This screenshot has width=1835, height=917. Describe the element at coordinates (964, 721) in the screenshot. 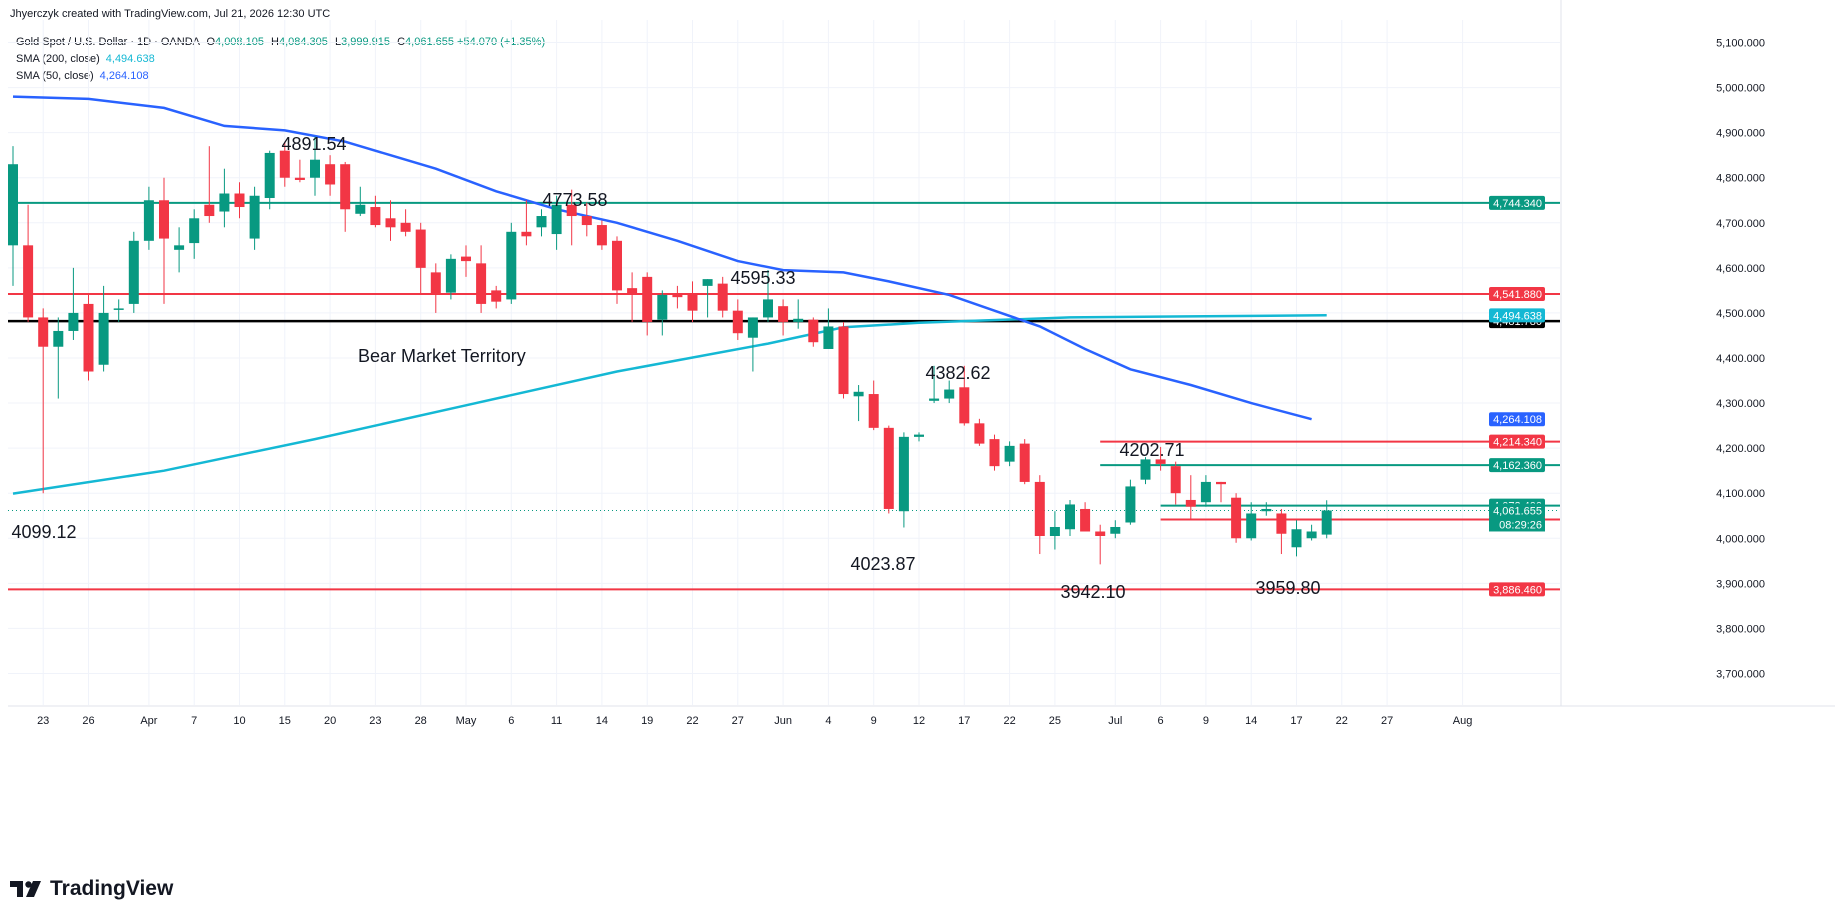

I see `time-tick-label: 17` at that location.